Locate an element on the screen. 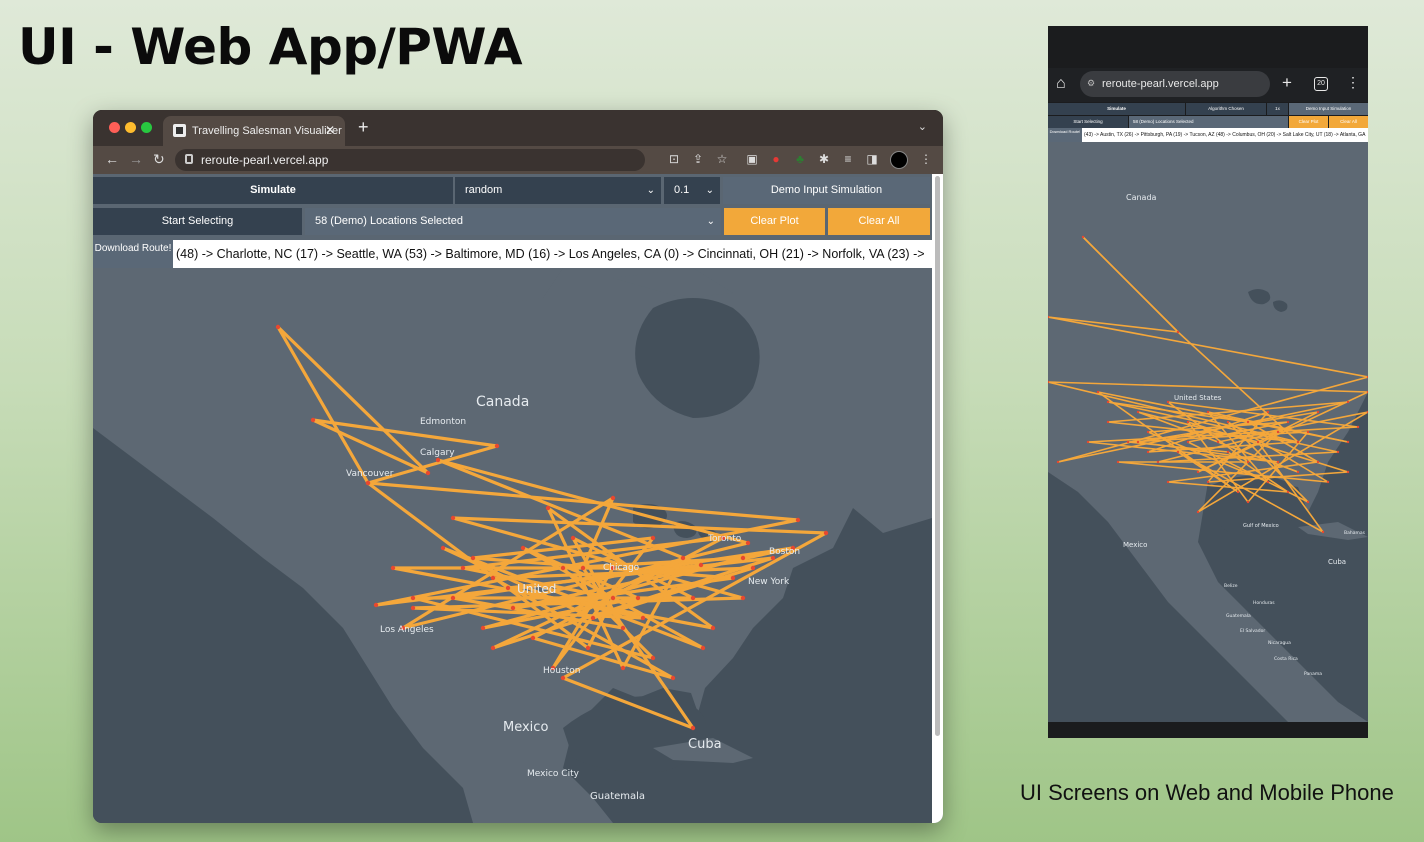 Image resolution: width=1424 pixels, height=842 pixels. back-arrow-icon: ← is located at coordinates (112, 159).